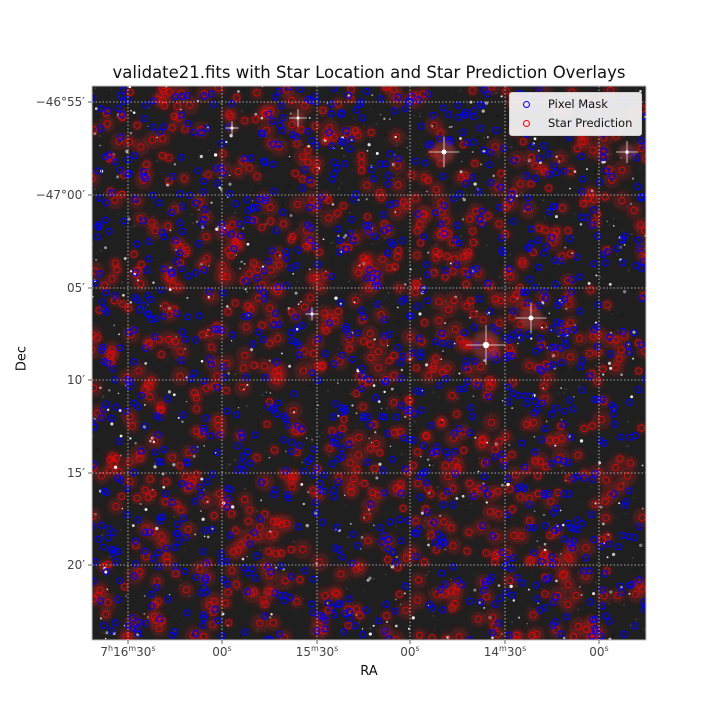  Describe the element at coordinates (444, 152) in the screenshot. I see `bright-star` at that location.